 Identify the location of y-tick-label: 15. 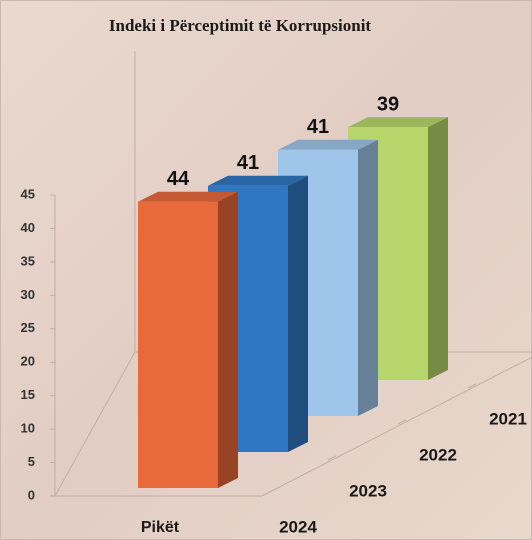
(28, 394).